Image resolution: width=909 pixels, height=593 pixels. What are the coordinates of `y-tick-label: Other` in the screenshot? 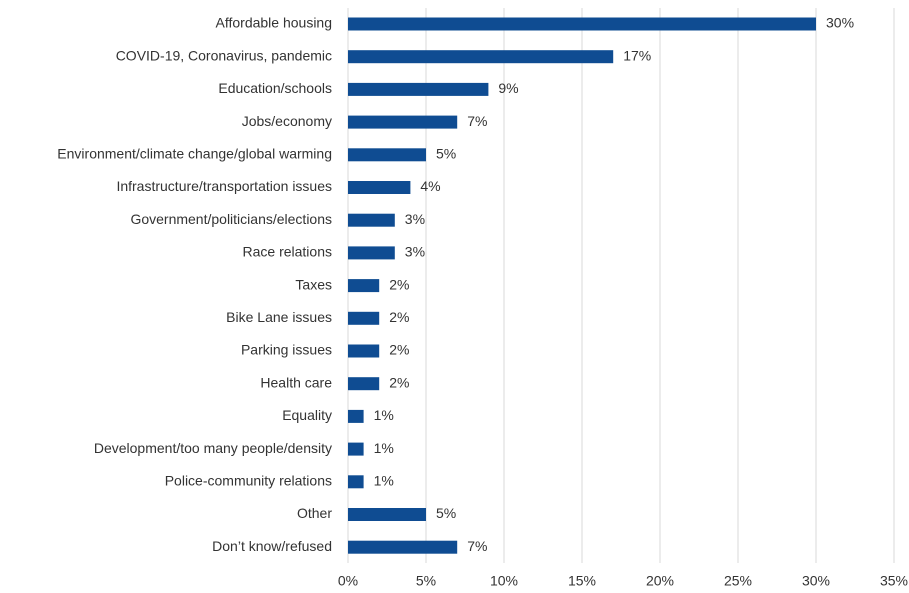 It's located at (314, 513).